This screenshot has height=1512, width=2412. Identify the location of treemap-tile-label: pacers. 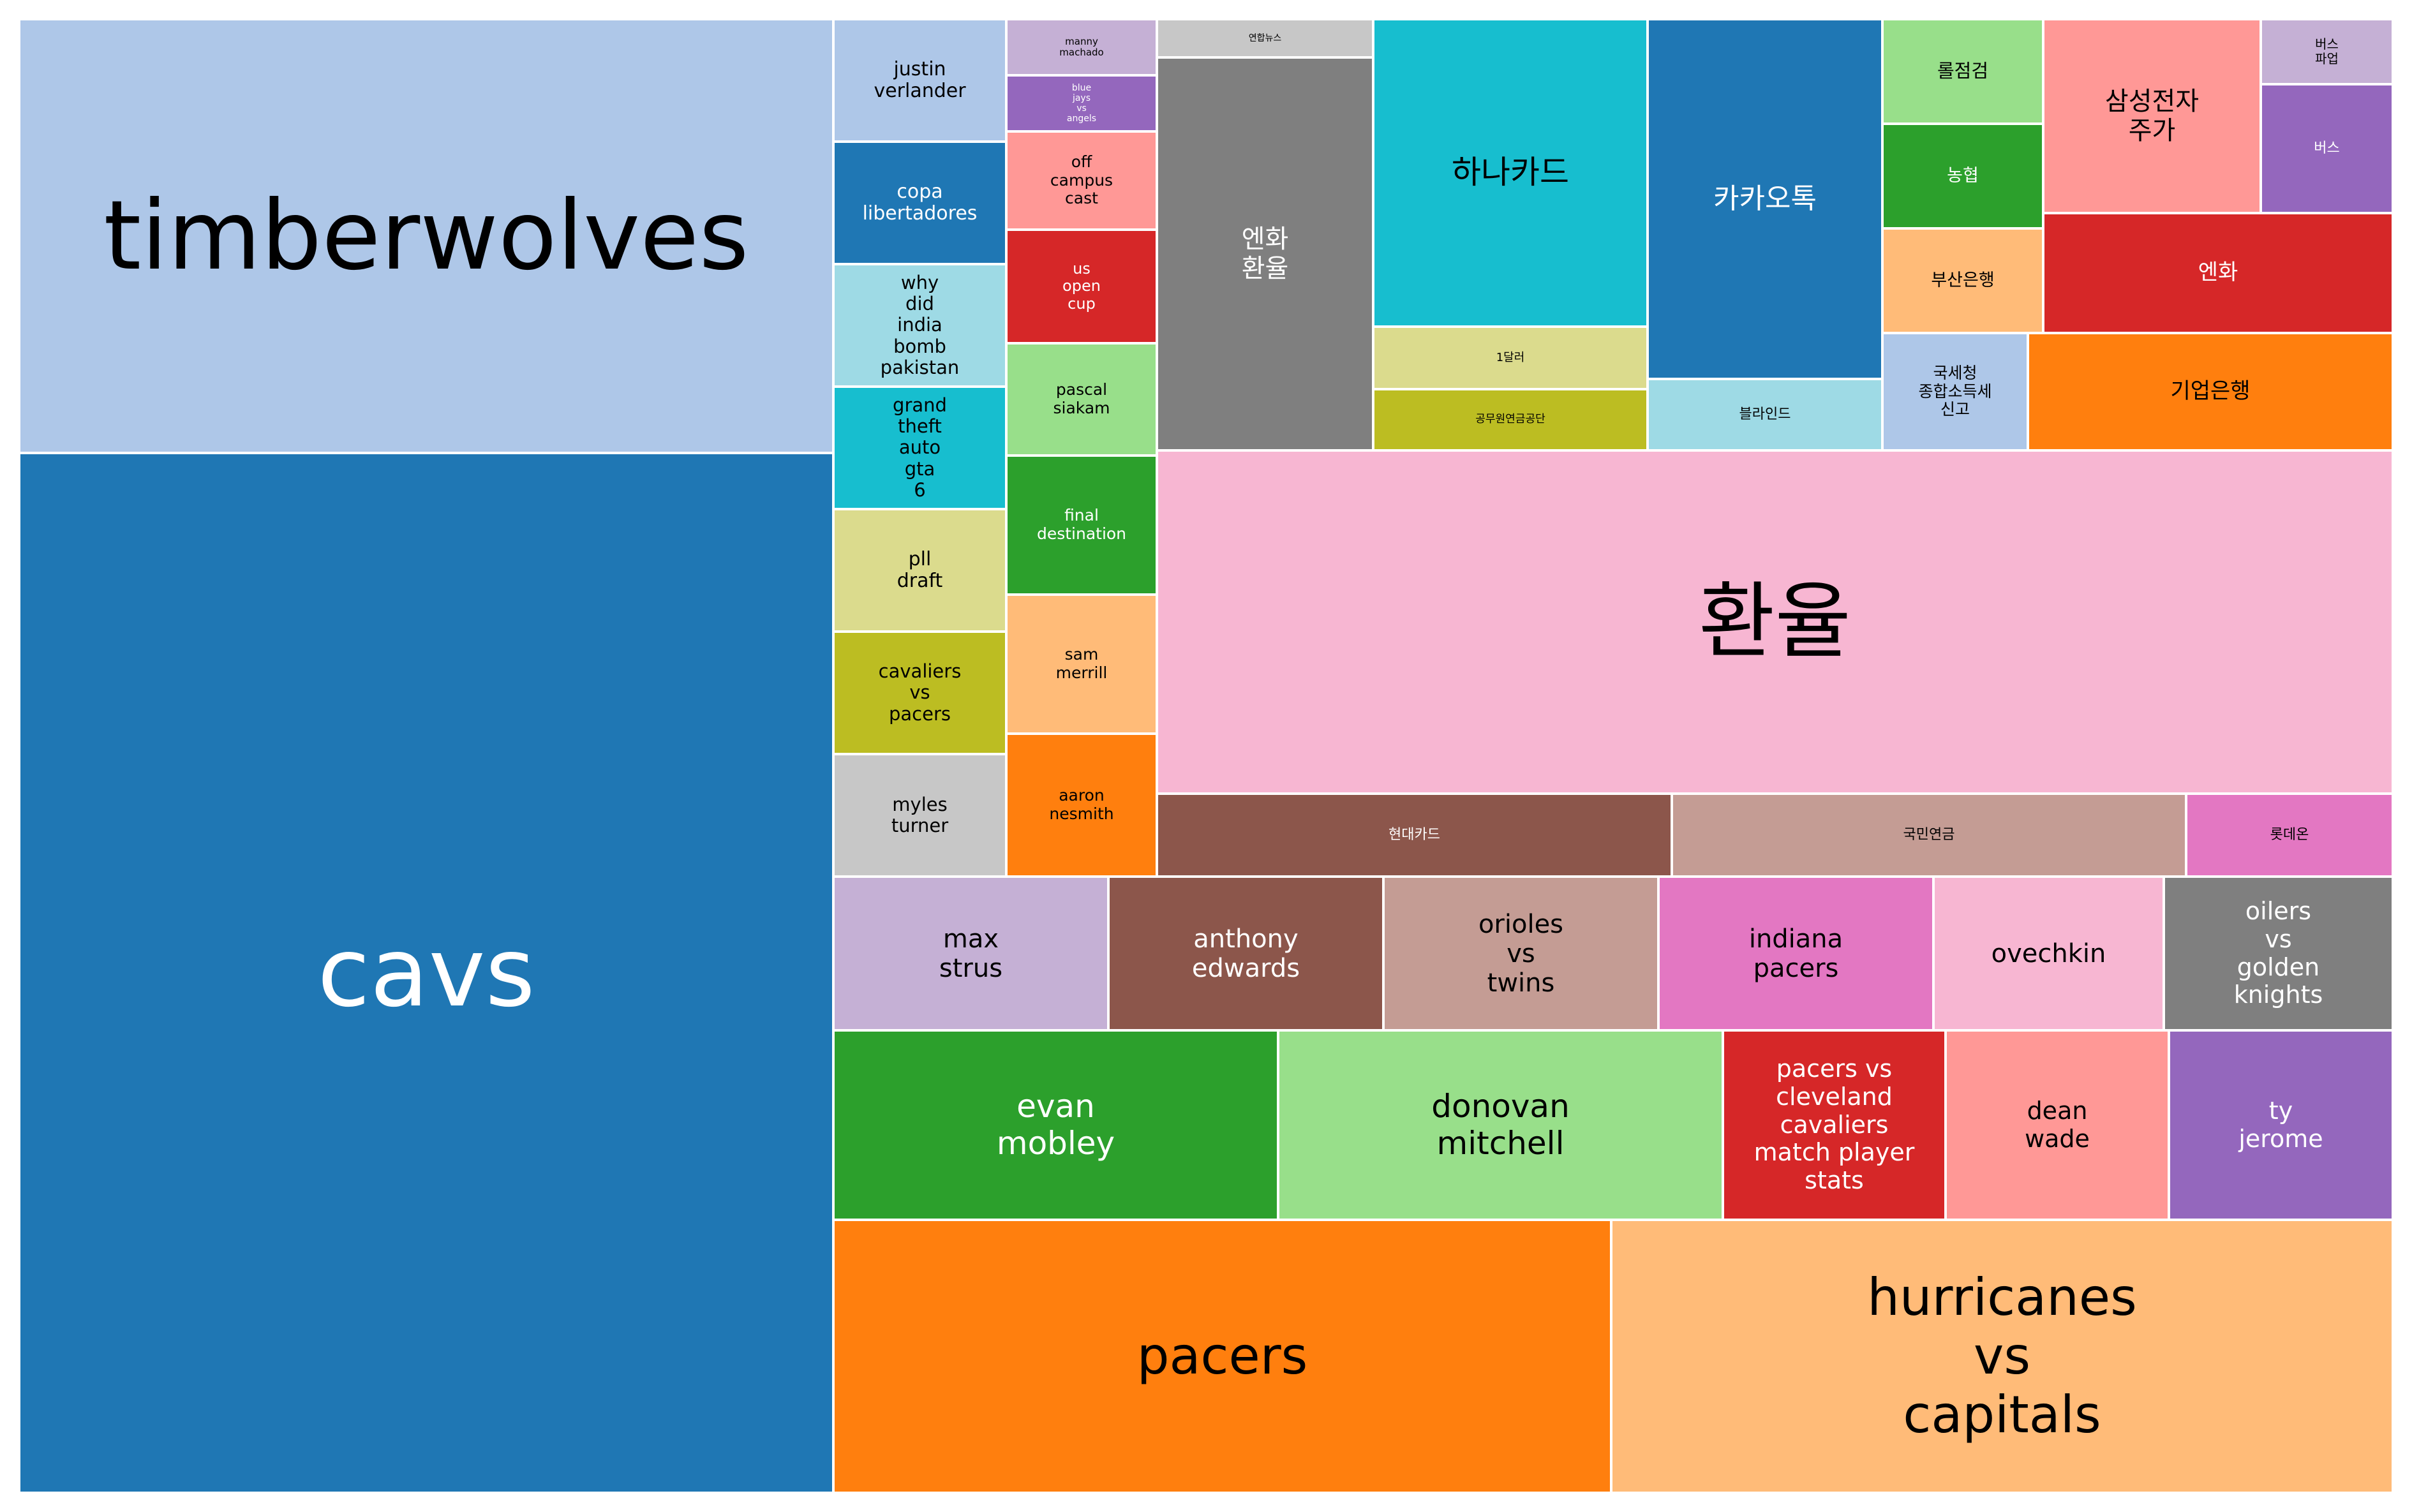
(1222, 1356).